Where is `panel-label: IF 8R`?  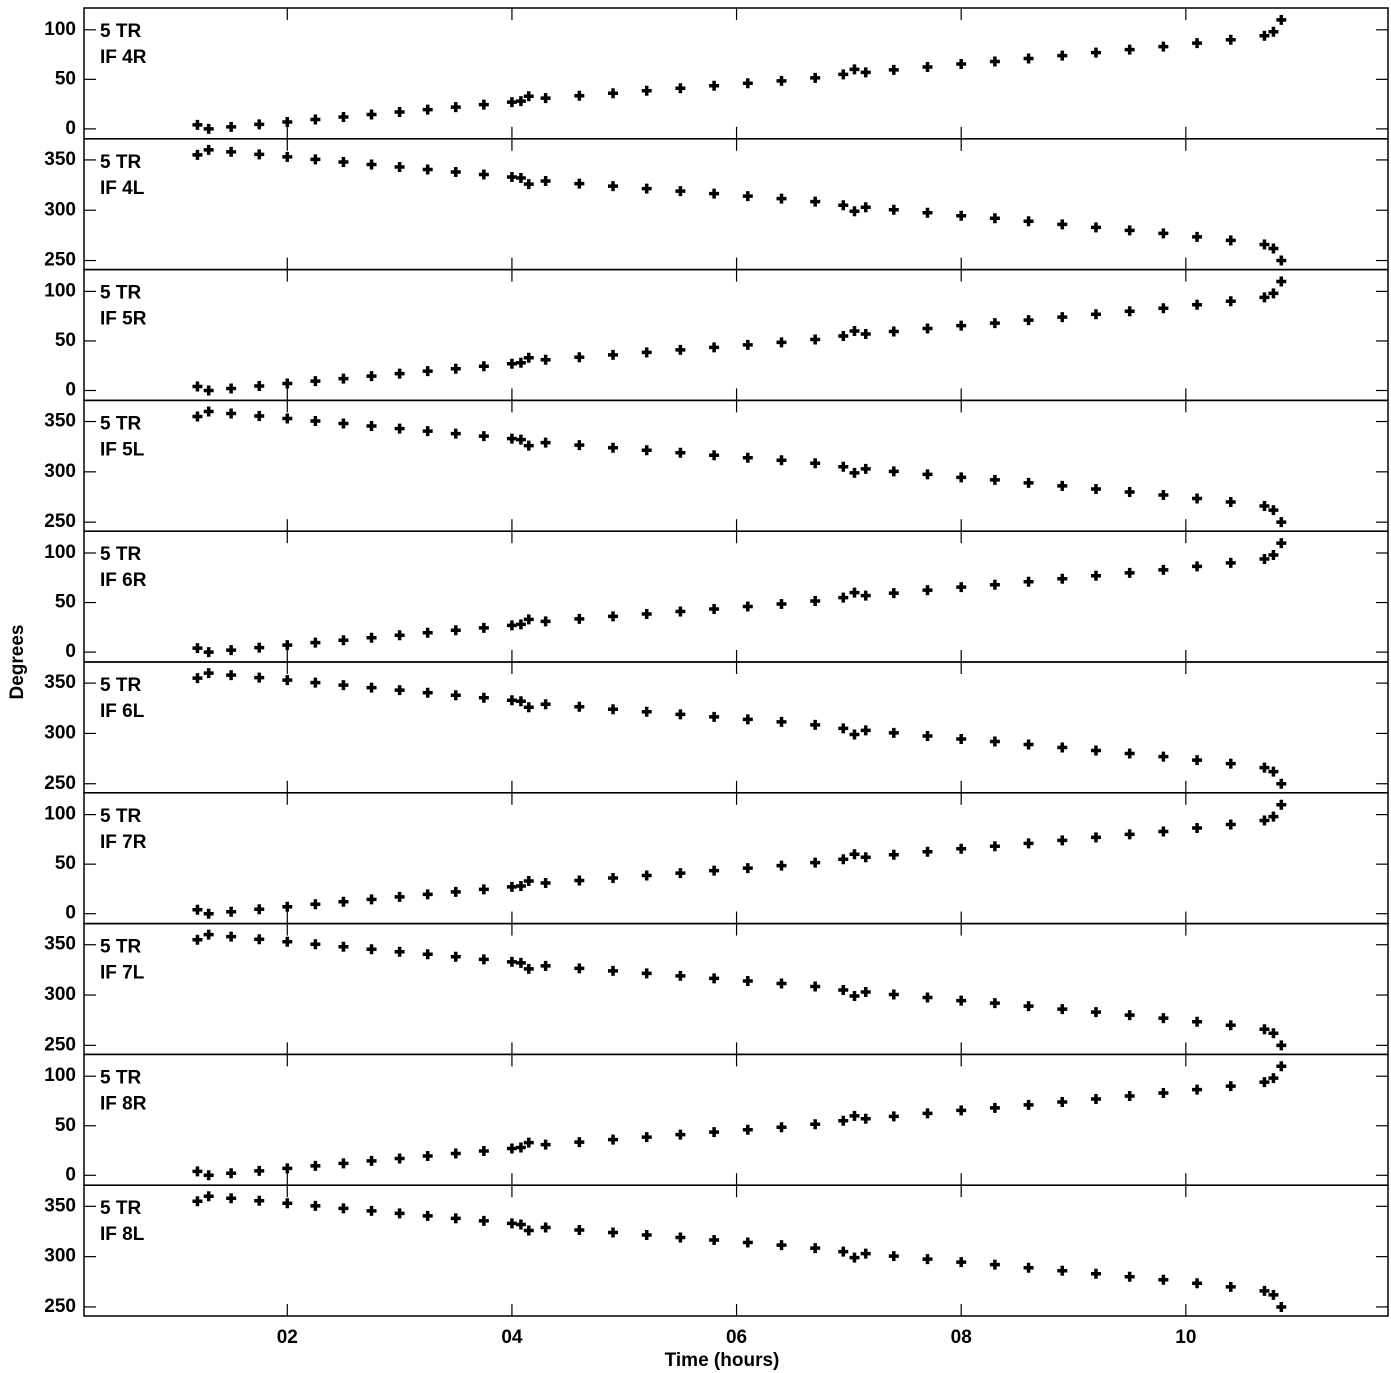 panel-label: IF 8R is located at coordinates (123, 1103).